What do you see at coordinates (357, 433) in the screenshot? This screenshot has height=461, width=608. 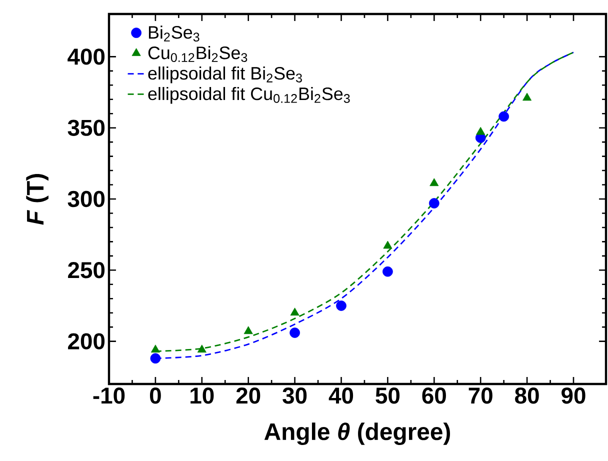 I see `x-axis-title: Angle θ (degree)` at bounding box center [357, 433].